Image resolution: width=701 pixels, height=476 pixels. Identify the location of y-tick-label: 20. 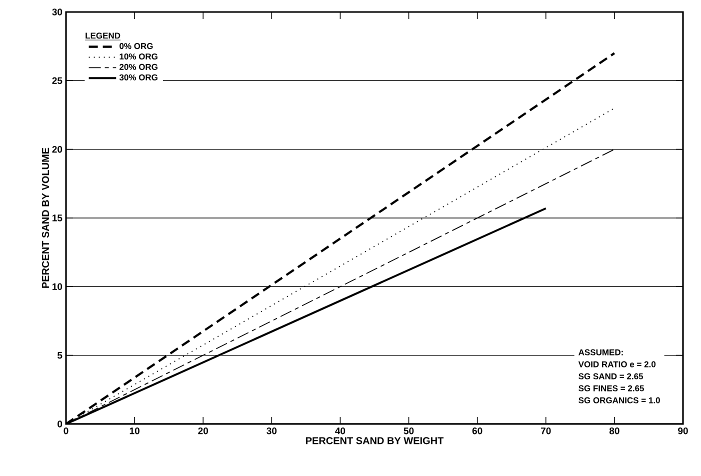
(57, 149).